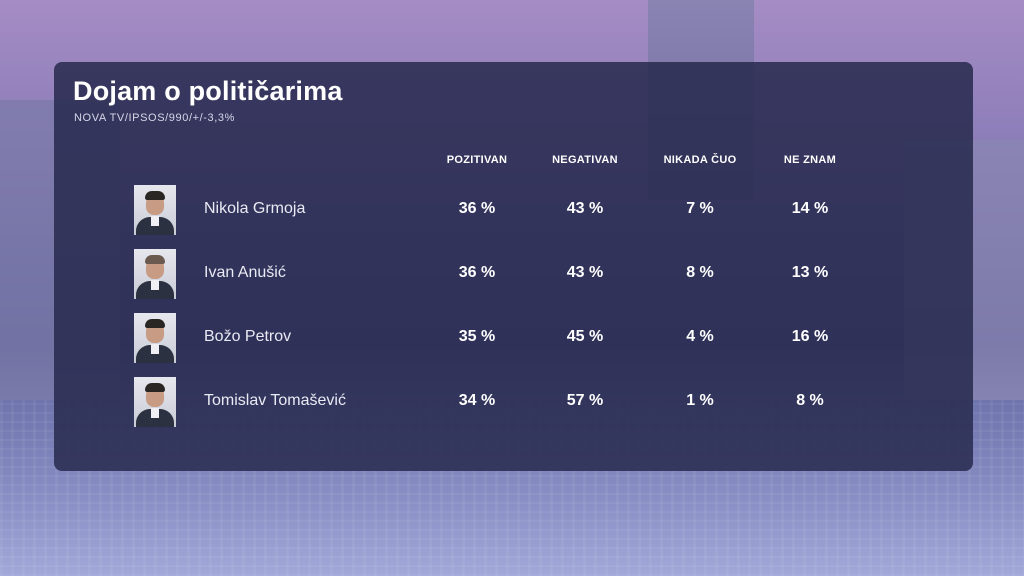  What do you see at coordinates (477, 400) in the screenshot?
I see `value-positive: 34 %` at bounding box center [477, 400].